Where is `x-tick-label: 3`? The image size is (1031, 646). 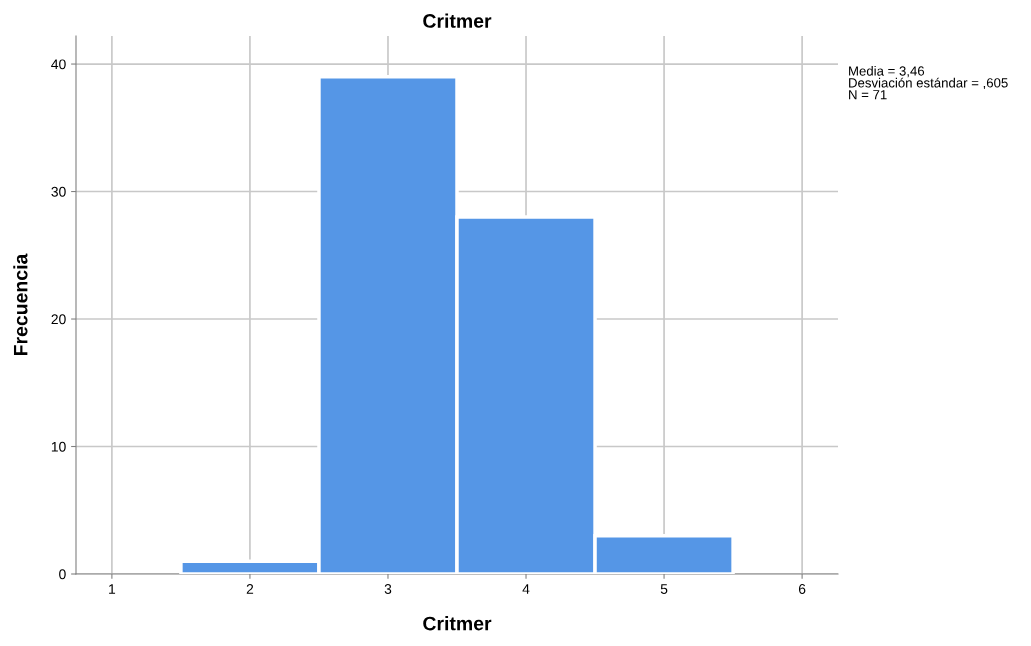
x-tick-label: 3 is located at coordinates (388, 589).